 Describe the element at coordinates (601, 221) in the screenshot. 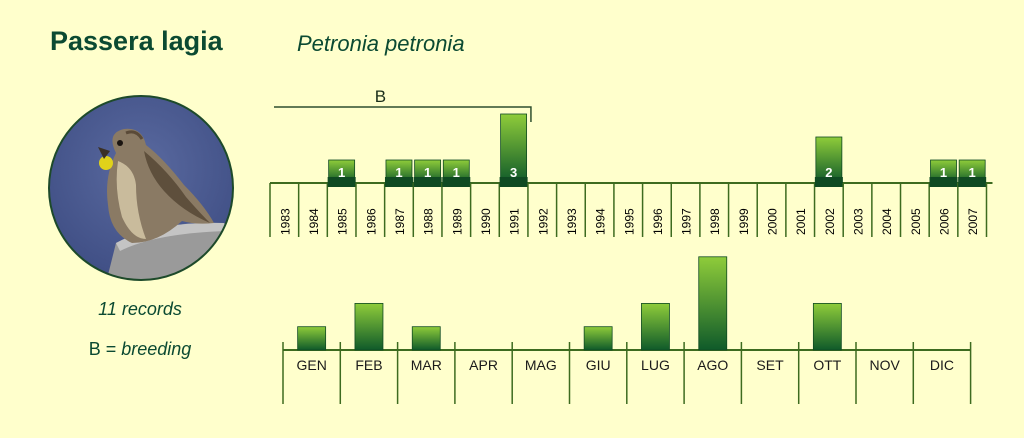

I see `year-tick-label: 1994` at that location.